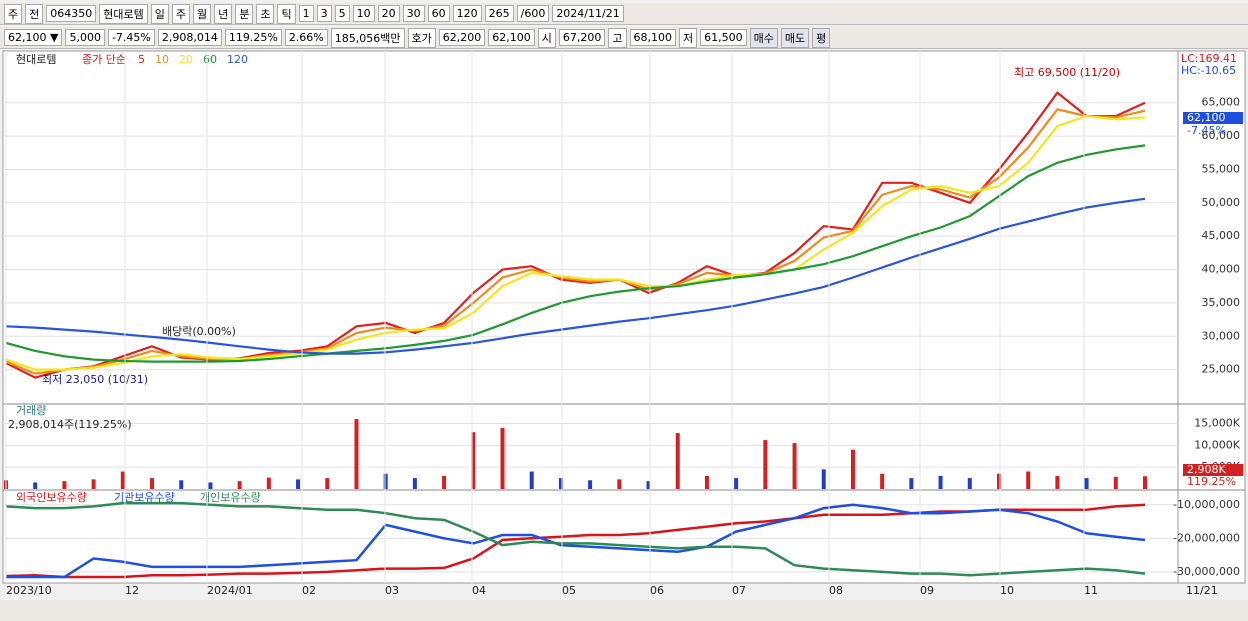  What do you see at coordinates (210, 59) in the screenshot?
I see `legend-entry: 60` at bounding box center [210, 59].